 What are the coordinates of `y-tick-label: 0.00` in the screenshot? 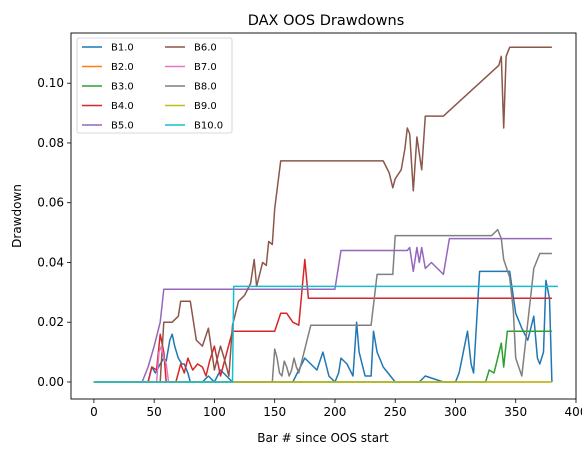 It's located at (50, 382).